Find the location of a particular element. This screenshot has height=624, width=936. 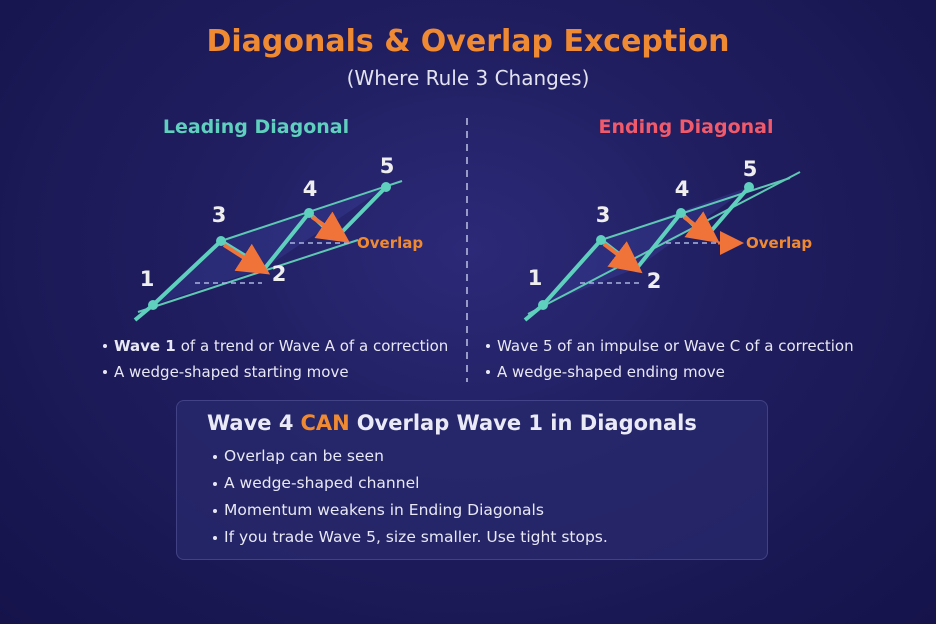

heading-text: Wave 4 is located at coordinates (250, 423).